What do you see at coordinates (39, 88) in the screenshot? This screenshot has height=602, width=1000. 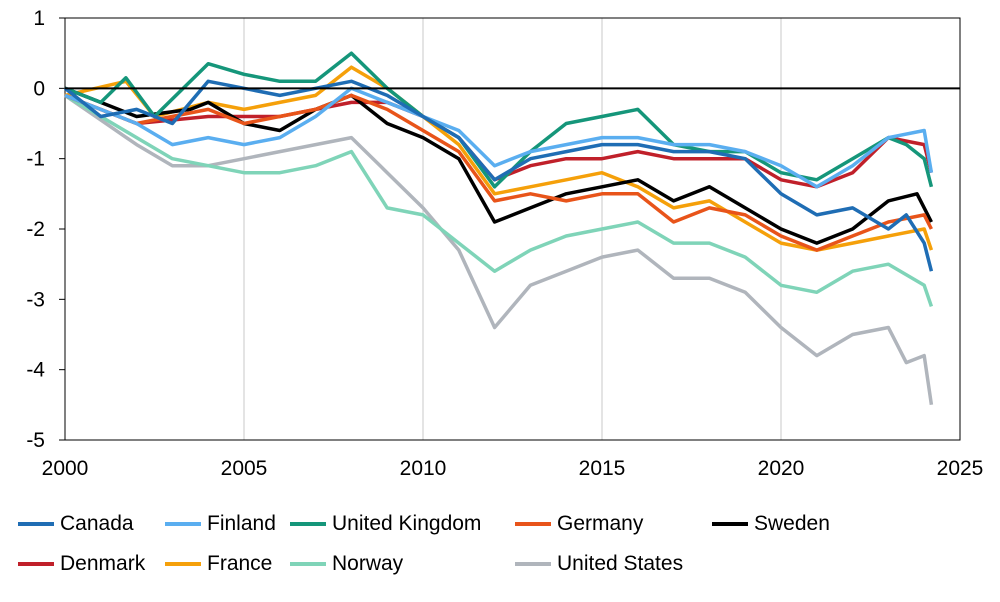 I see `y-tick-label: 0` at bounding box center [39, 88].